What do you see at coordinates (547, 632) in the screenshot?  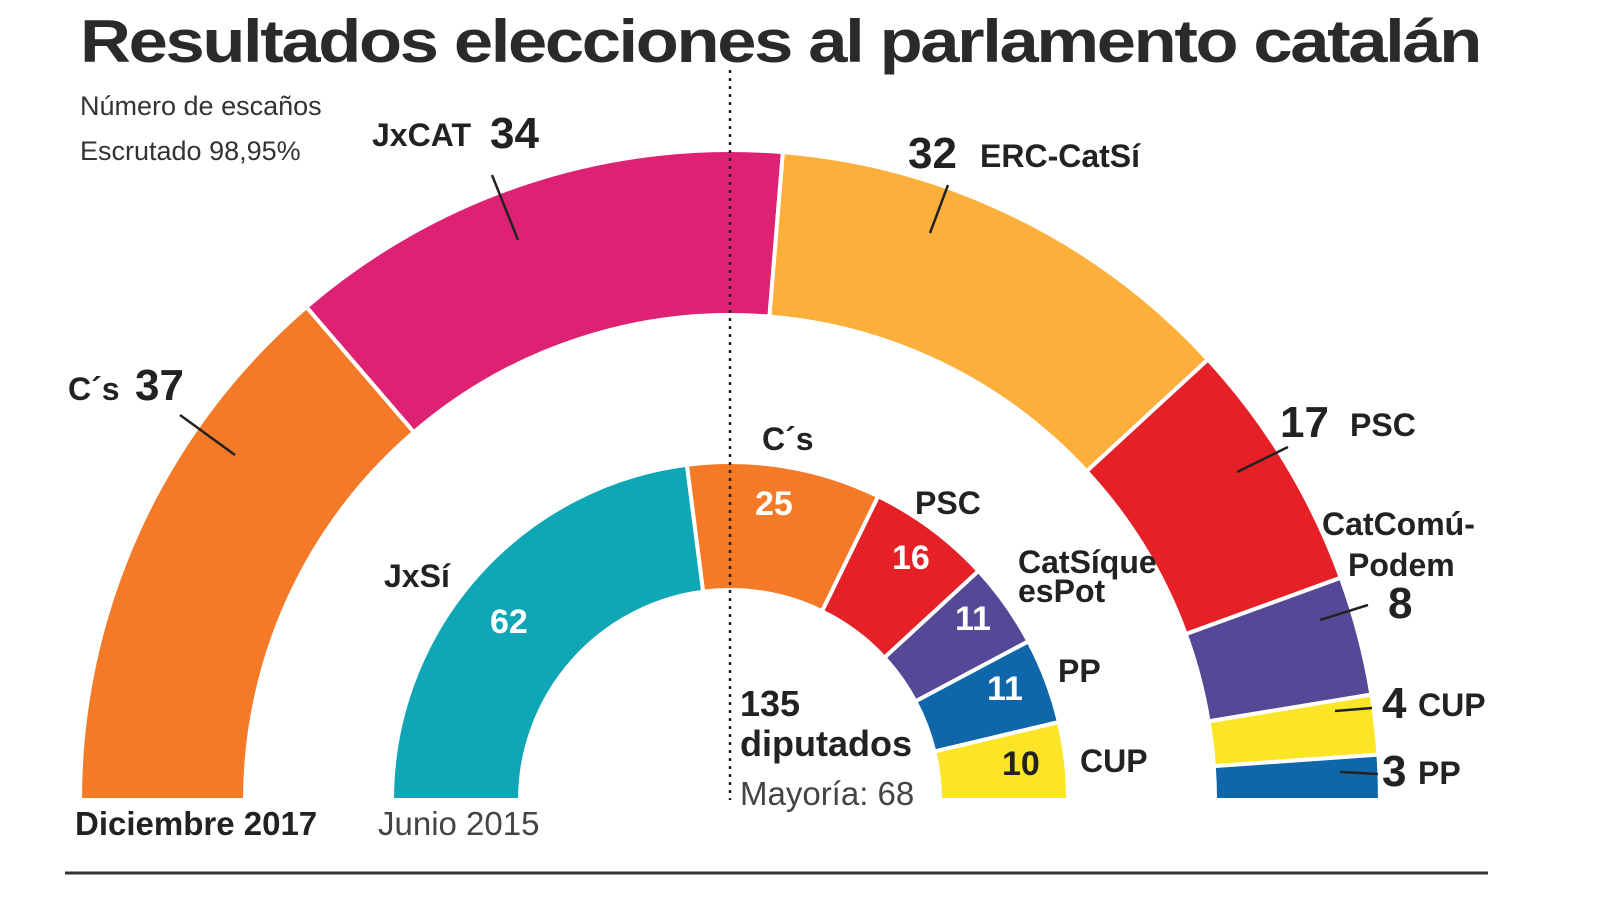 I see `inner-arc-jxs` at bounding box center [547, 632].